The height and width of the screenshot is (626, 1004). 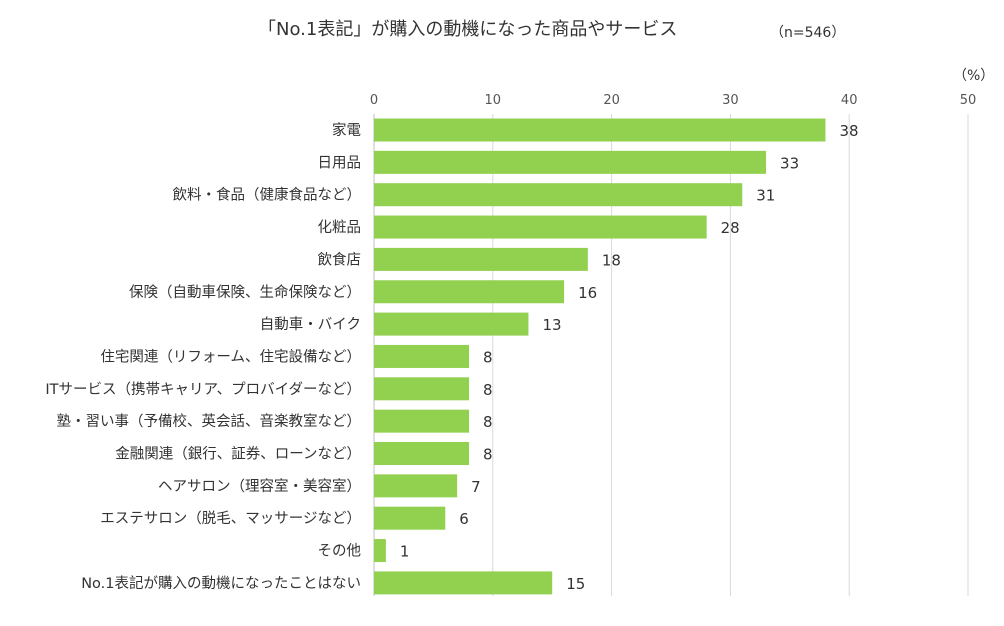 I want to click on category-label: ヘアサロン（理容室・美容室）, so click(x=259, y=486).